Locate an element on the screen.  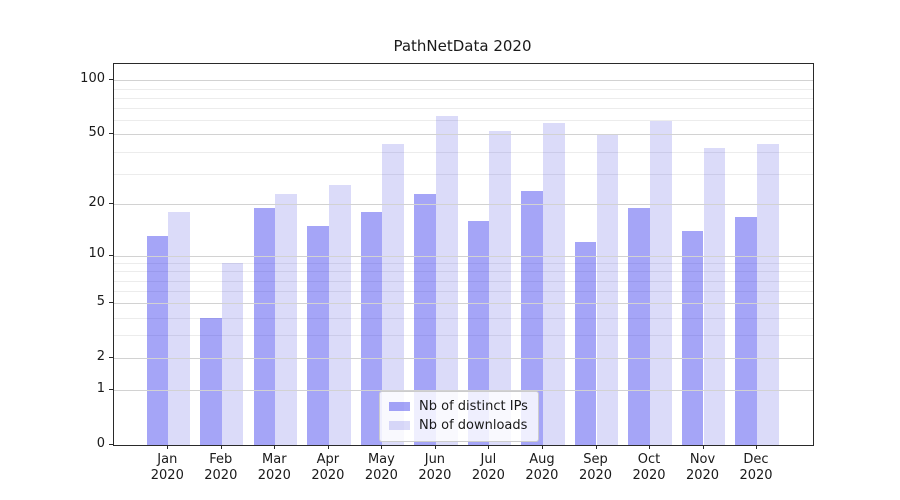
bar-nb-of-downloads-nov is located at coordinates (714, 296).